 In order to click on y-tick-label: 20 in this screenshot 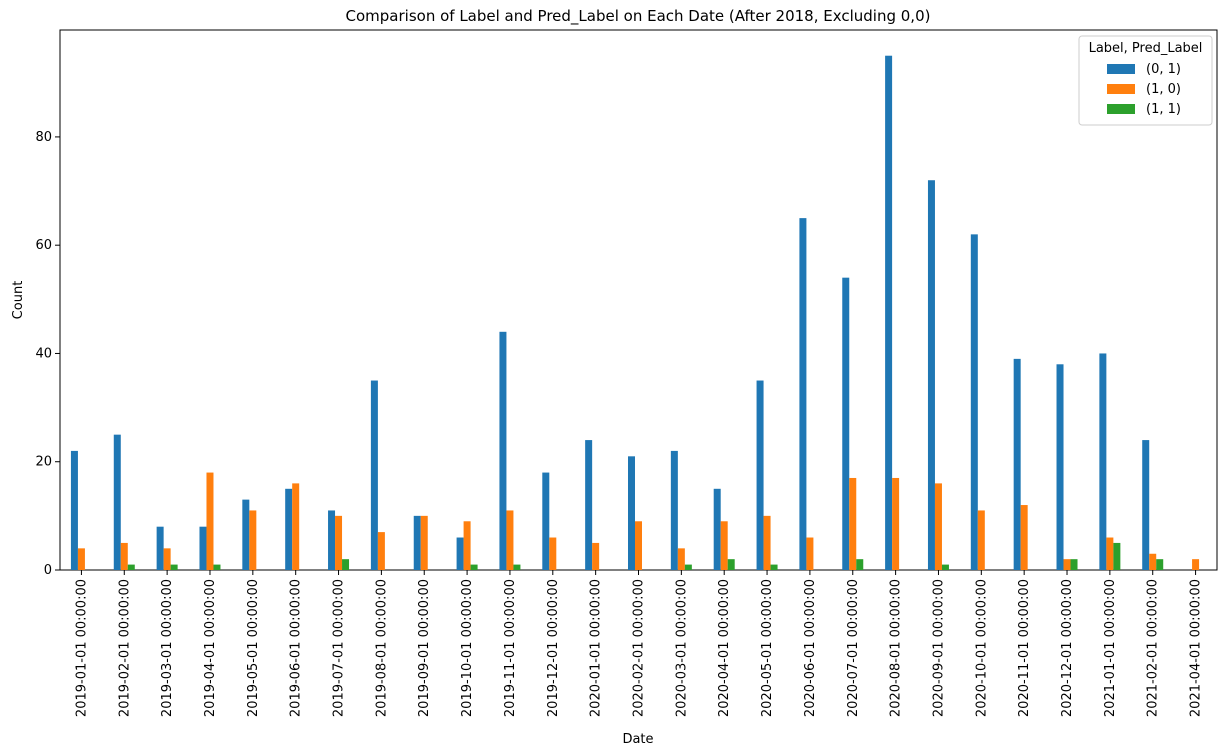, I will do `click(43, 462)`.